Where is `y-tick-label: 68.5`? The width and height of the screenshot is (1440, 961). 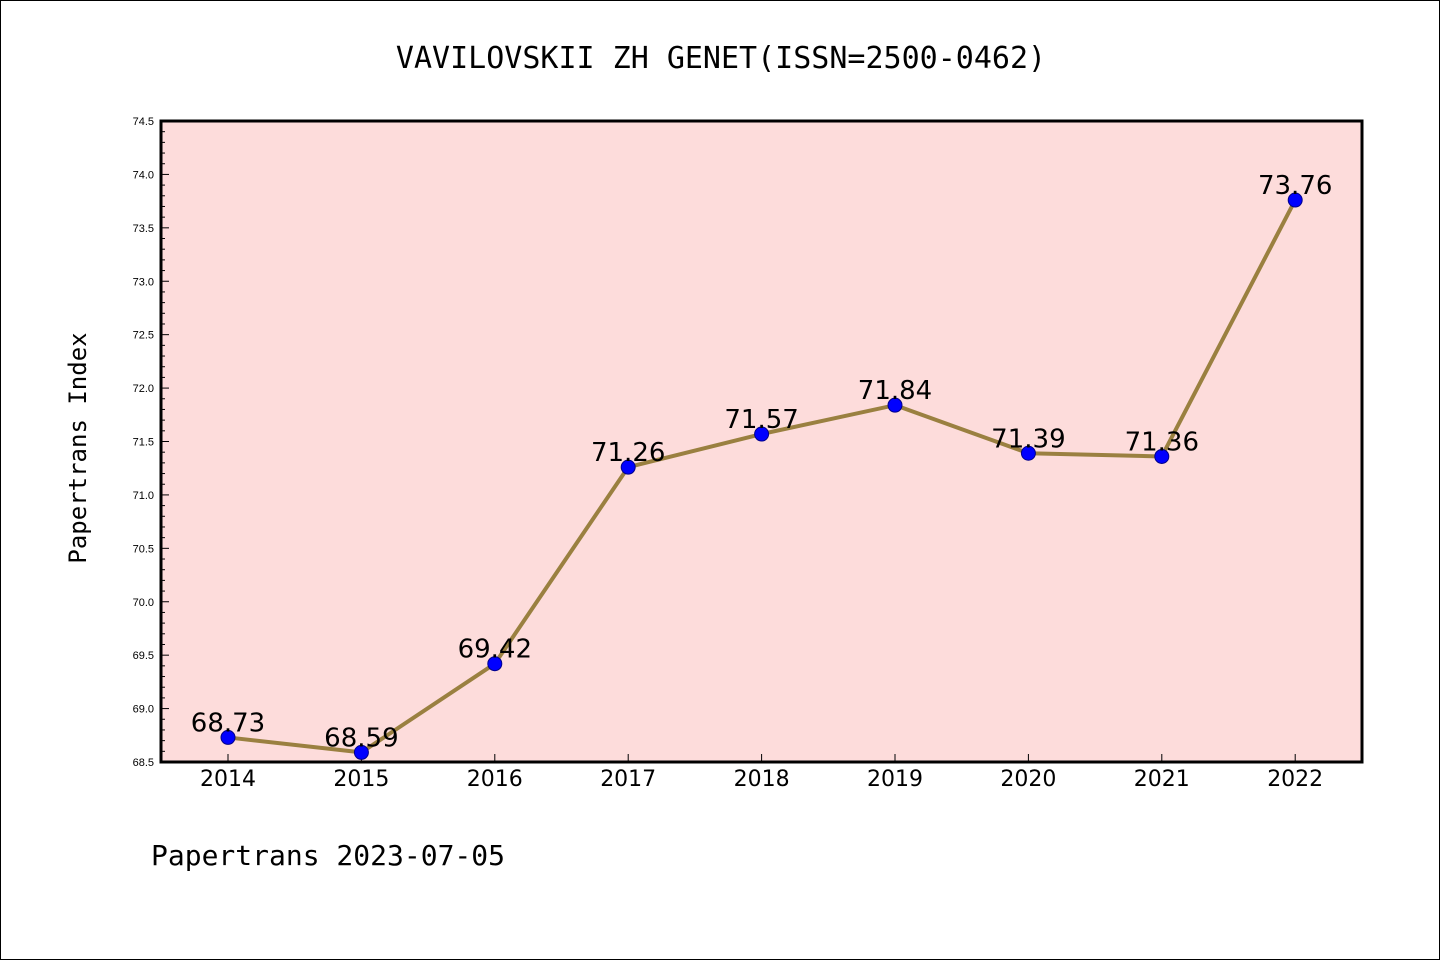
y-tick-label: 68.5 is located at coordinates (143, 763).